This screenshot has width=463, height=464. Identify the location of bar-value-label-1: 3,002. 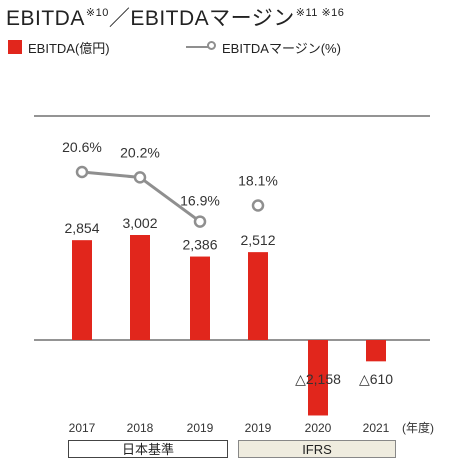
(139, 223).